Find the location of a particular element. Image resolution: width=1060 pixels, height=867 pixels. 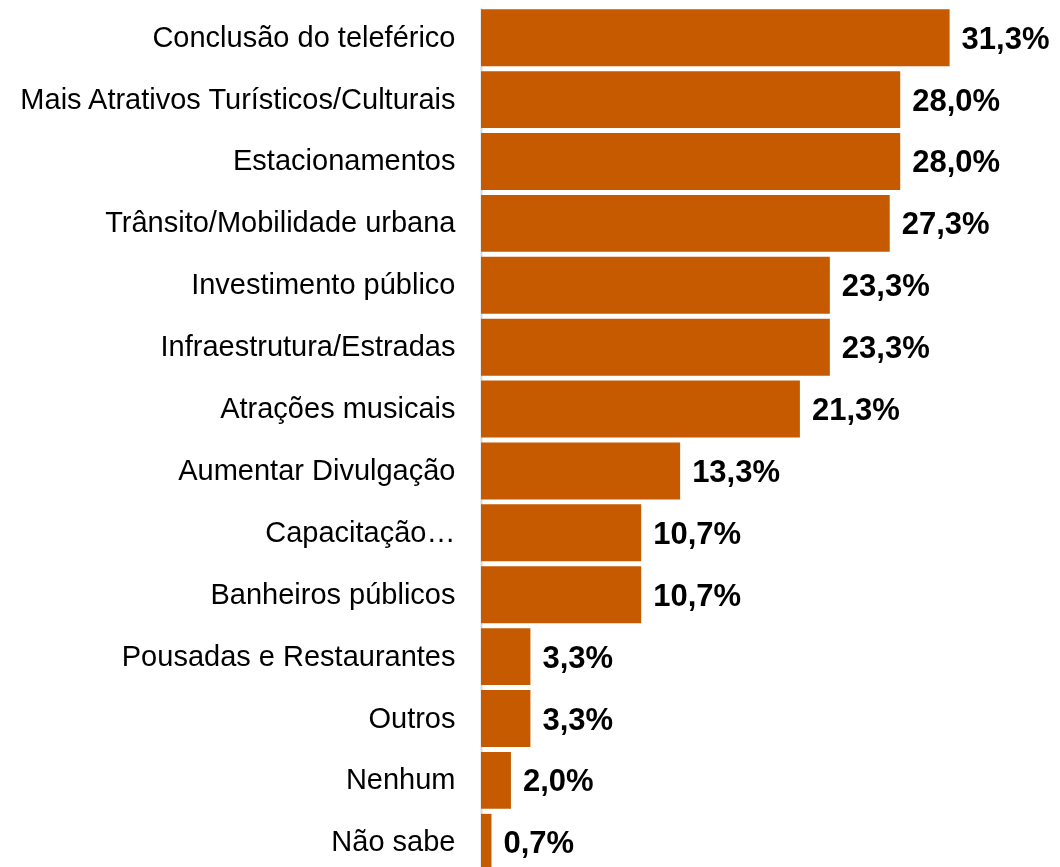

y-tick-label: Banheiros públicos is located at coordinates (333, 593).